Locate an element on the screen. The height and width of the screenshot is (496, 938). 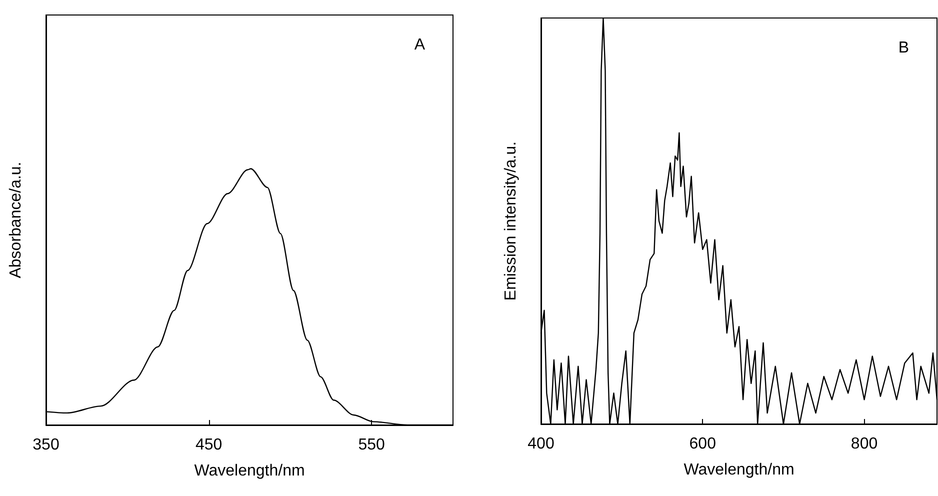
x-tick-label: 600 is located at coordinates (702, 444).